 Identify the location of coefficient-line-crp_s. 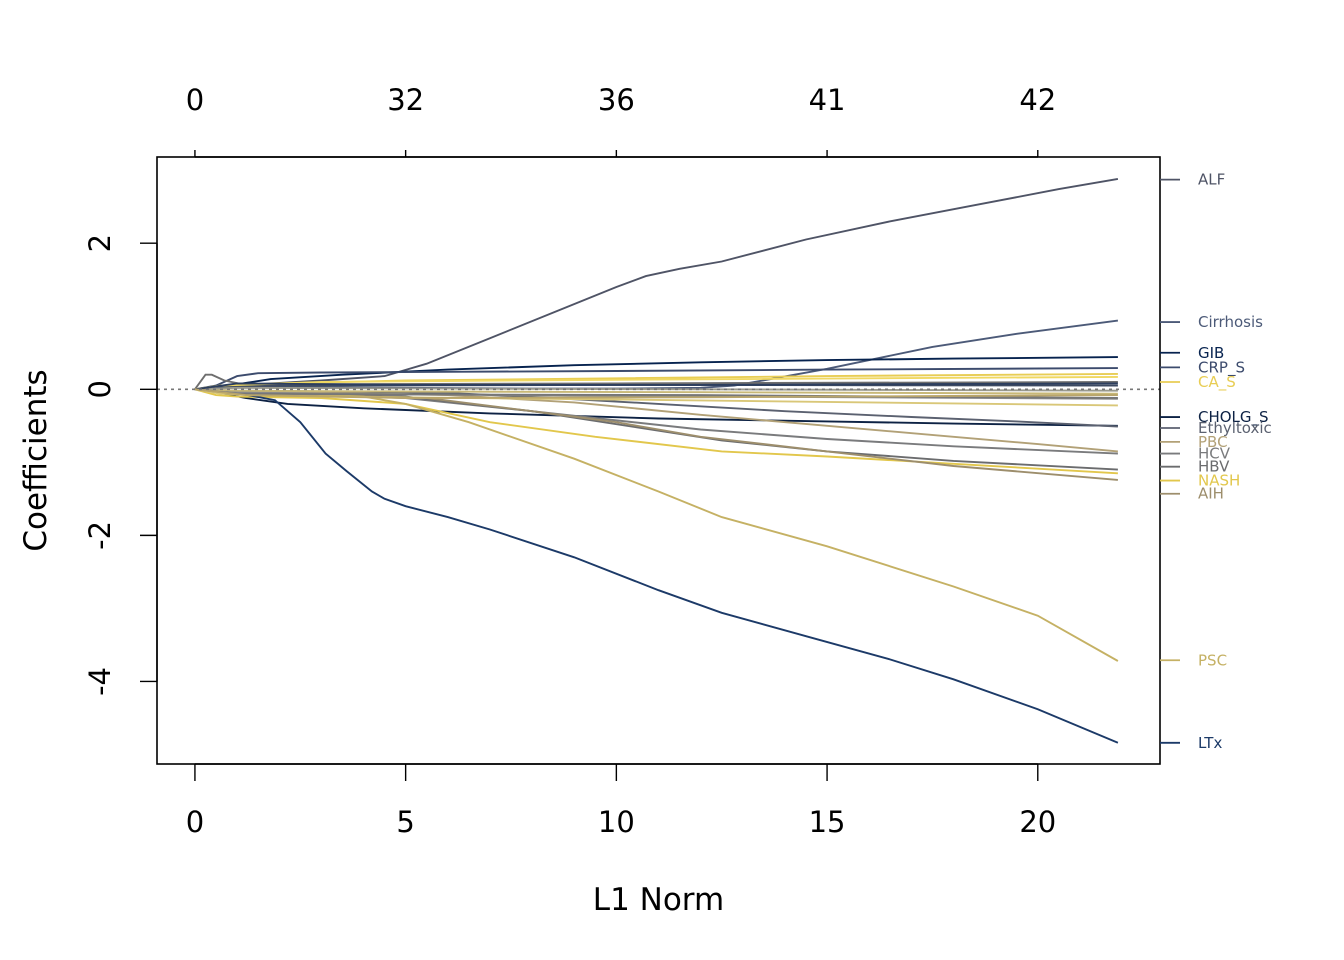
(656, 379).